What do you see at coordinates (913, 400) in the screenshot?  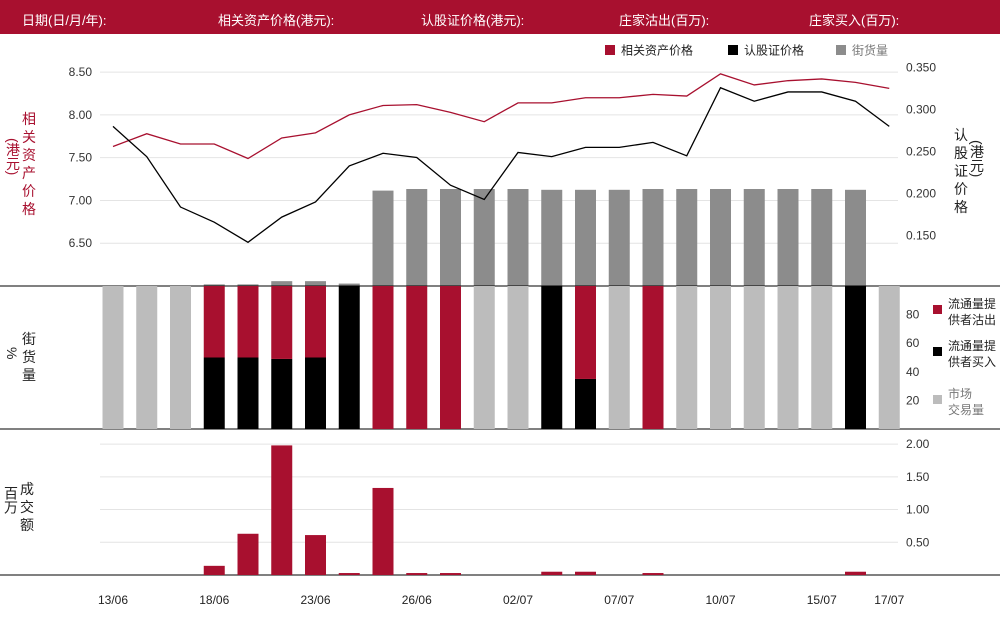 I see `pct-tick-label: 20` at bounding box center [913, 400].